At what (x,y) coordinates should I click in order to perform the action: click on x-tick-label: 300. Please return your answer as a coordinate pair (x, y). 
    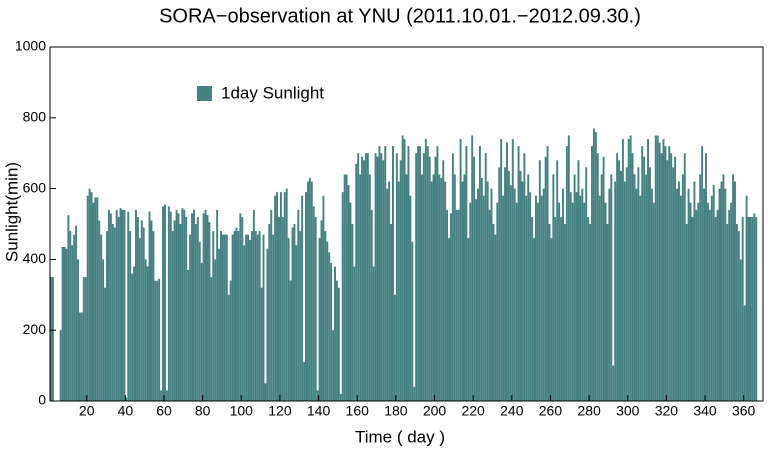
    Looking at the image, I should click on (628, 411).